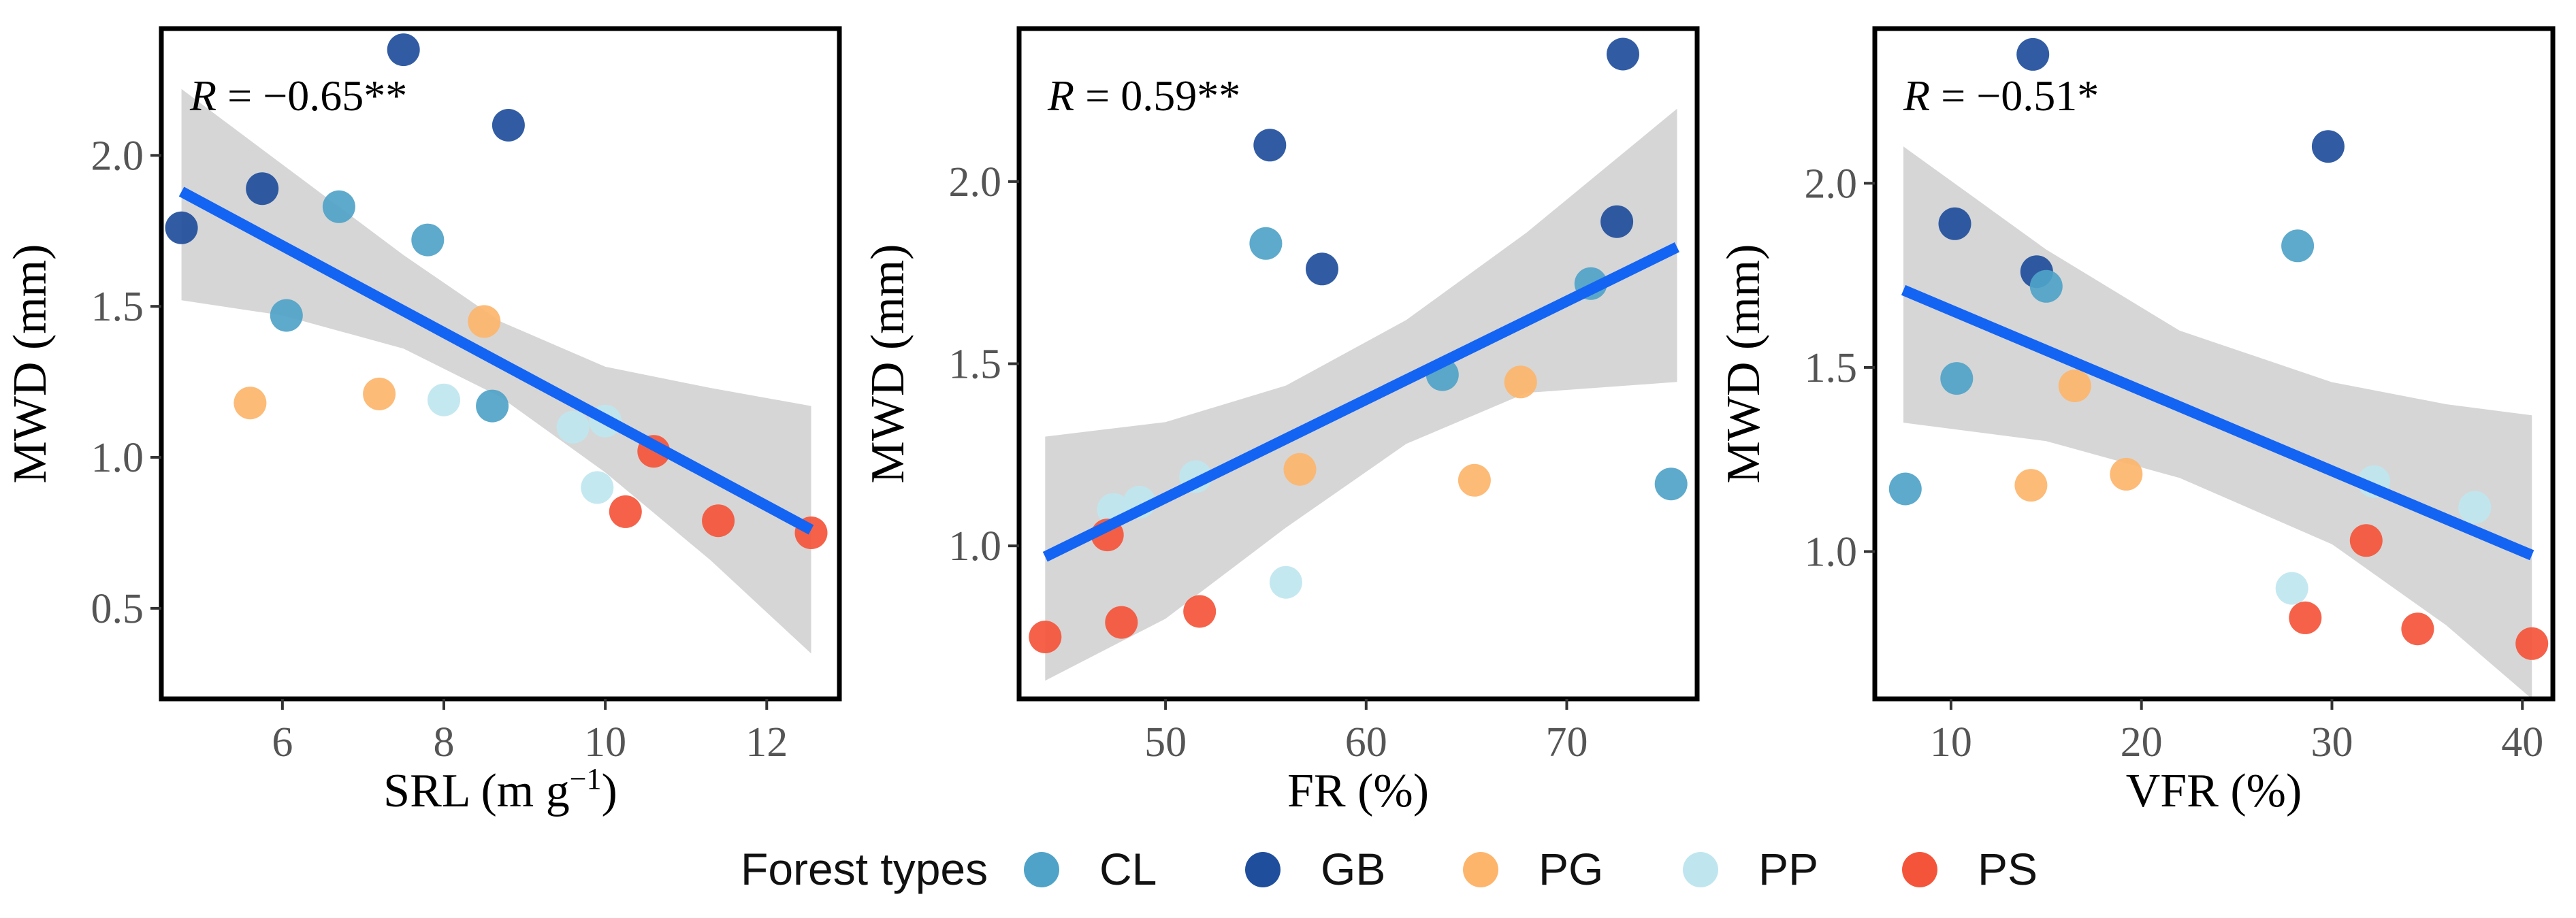  What do you see at coordinates (1358, 791) in the screenshot?
I see `x-axis-title: FR (%)` at bounding box center [1358, 791].